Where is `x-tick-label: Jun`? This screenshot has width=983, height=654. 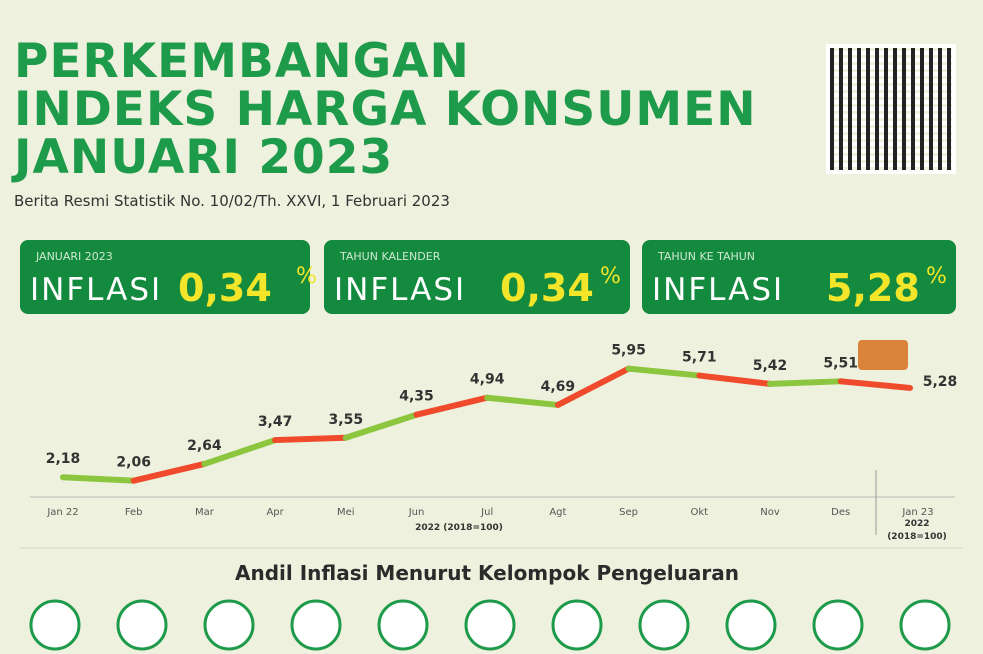 x-tick-label: Jun is located at coordinates (416, 512).